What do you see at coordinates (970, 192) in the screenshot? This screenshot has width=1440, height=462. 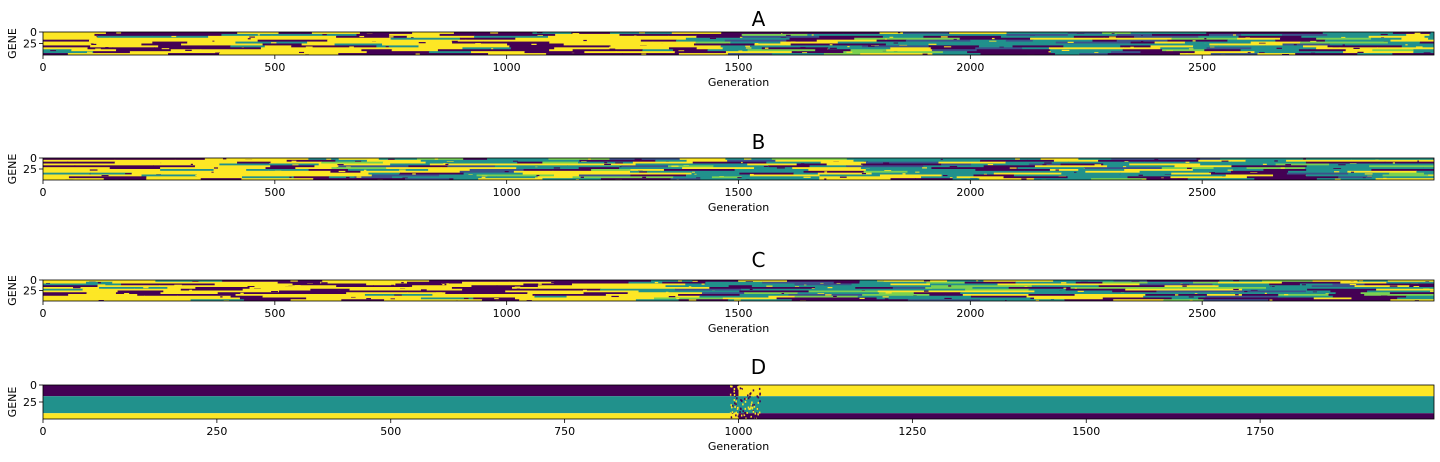 I see `x-tick-label: 2000` at bounding box center [970, 192].